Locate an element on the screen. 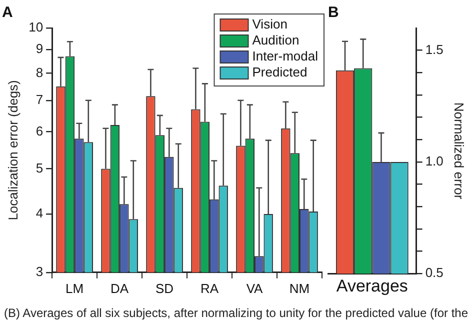 The image size is (474, 333). y-tick-label: 9 is located at coordinates (40, 48).